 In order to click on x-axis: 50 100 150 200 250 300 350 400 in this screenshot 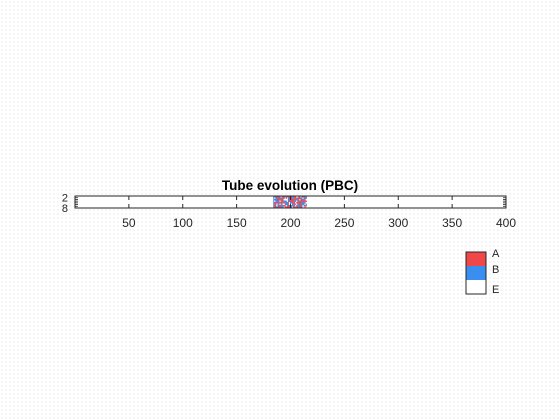, I will do `click(319, 213)`.